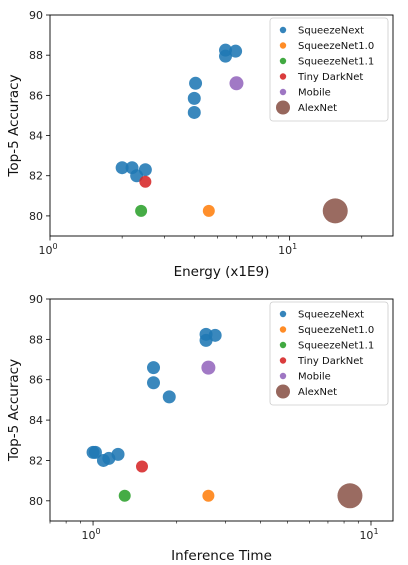 The width and height of the screenshot is (408, 565). What do you see at coordinates (221, 556) in the screenshot?
I see `x-axis-label: Inference Time` at bounding box center [221, 556].